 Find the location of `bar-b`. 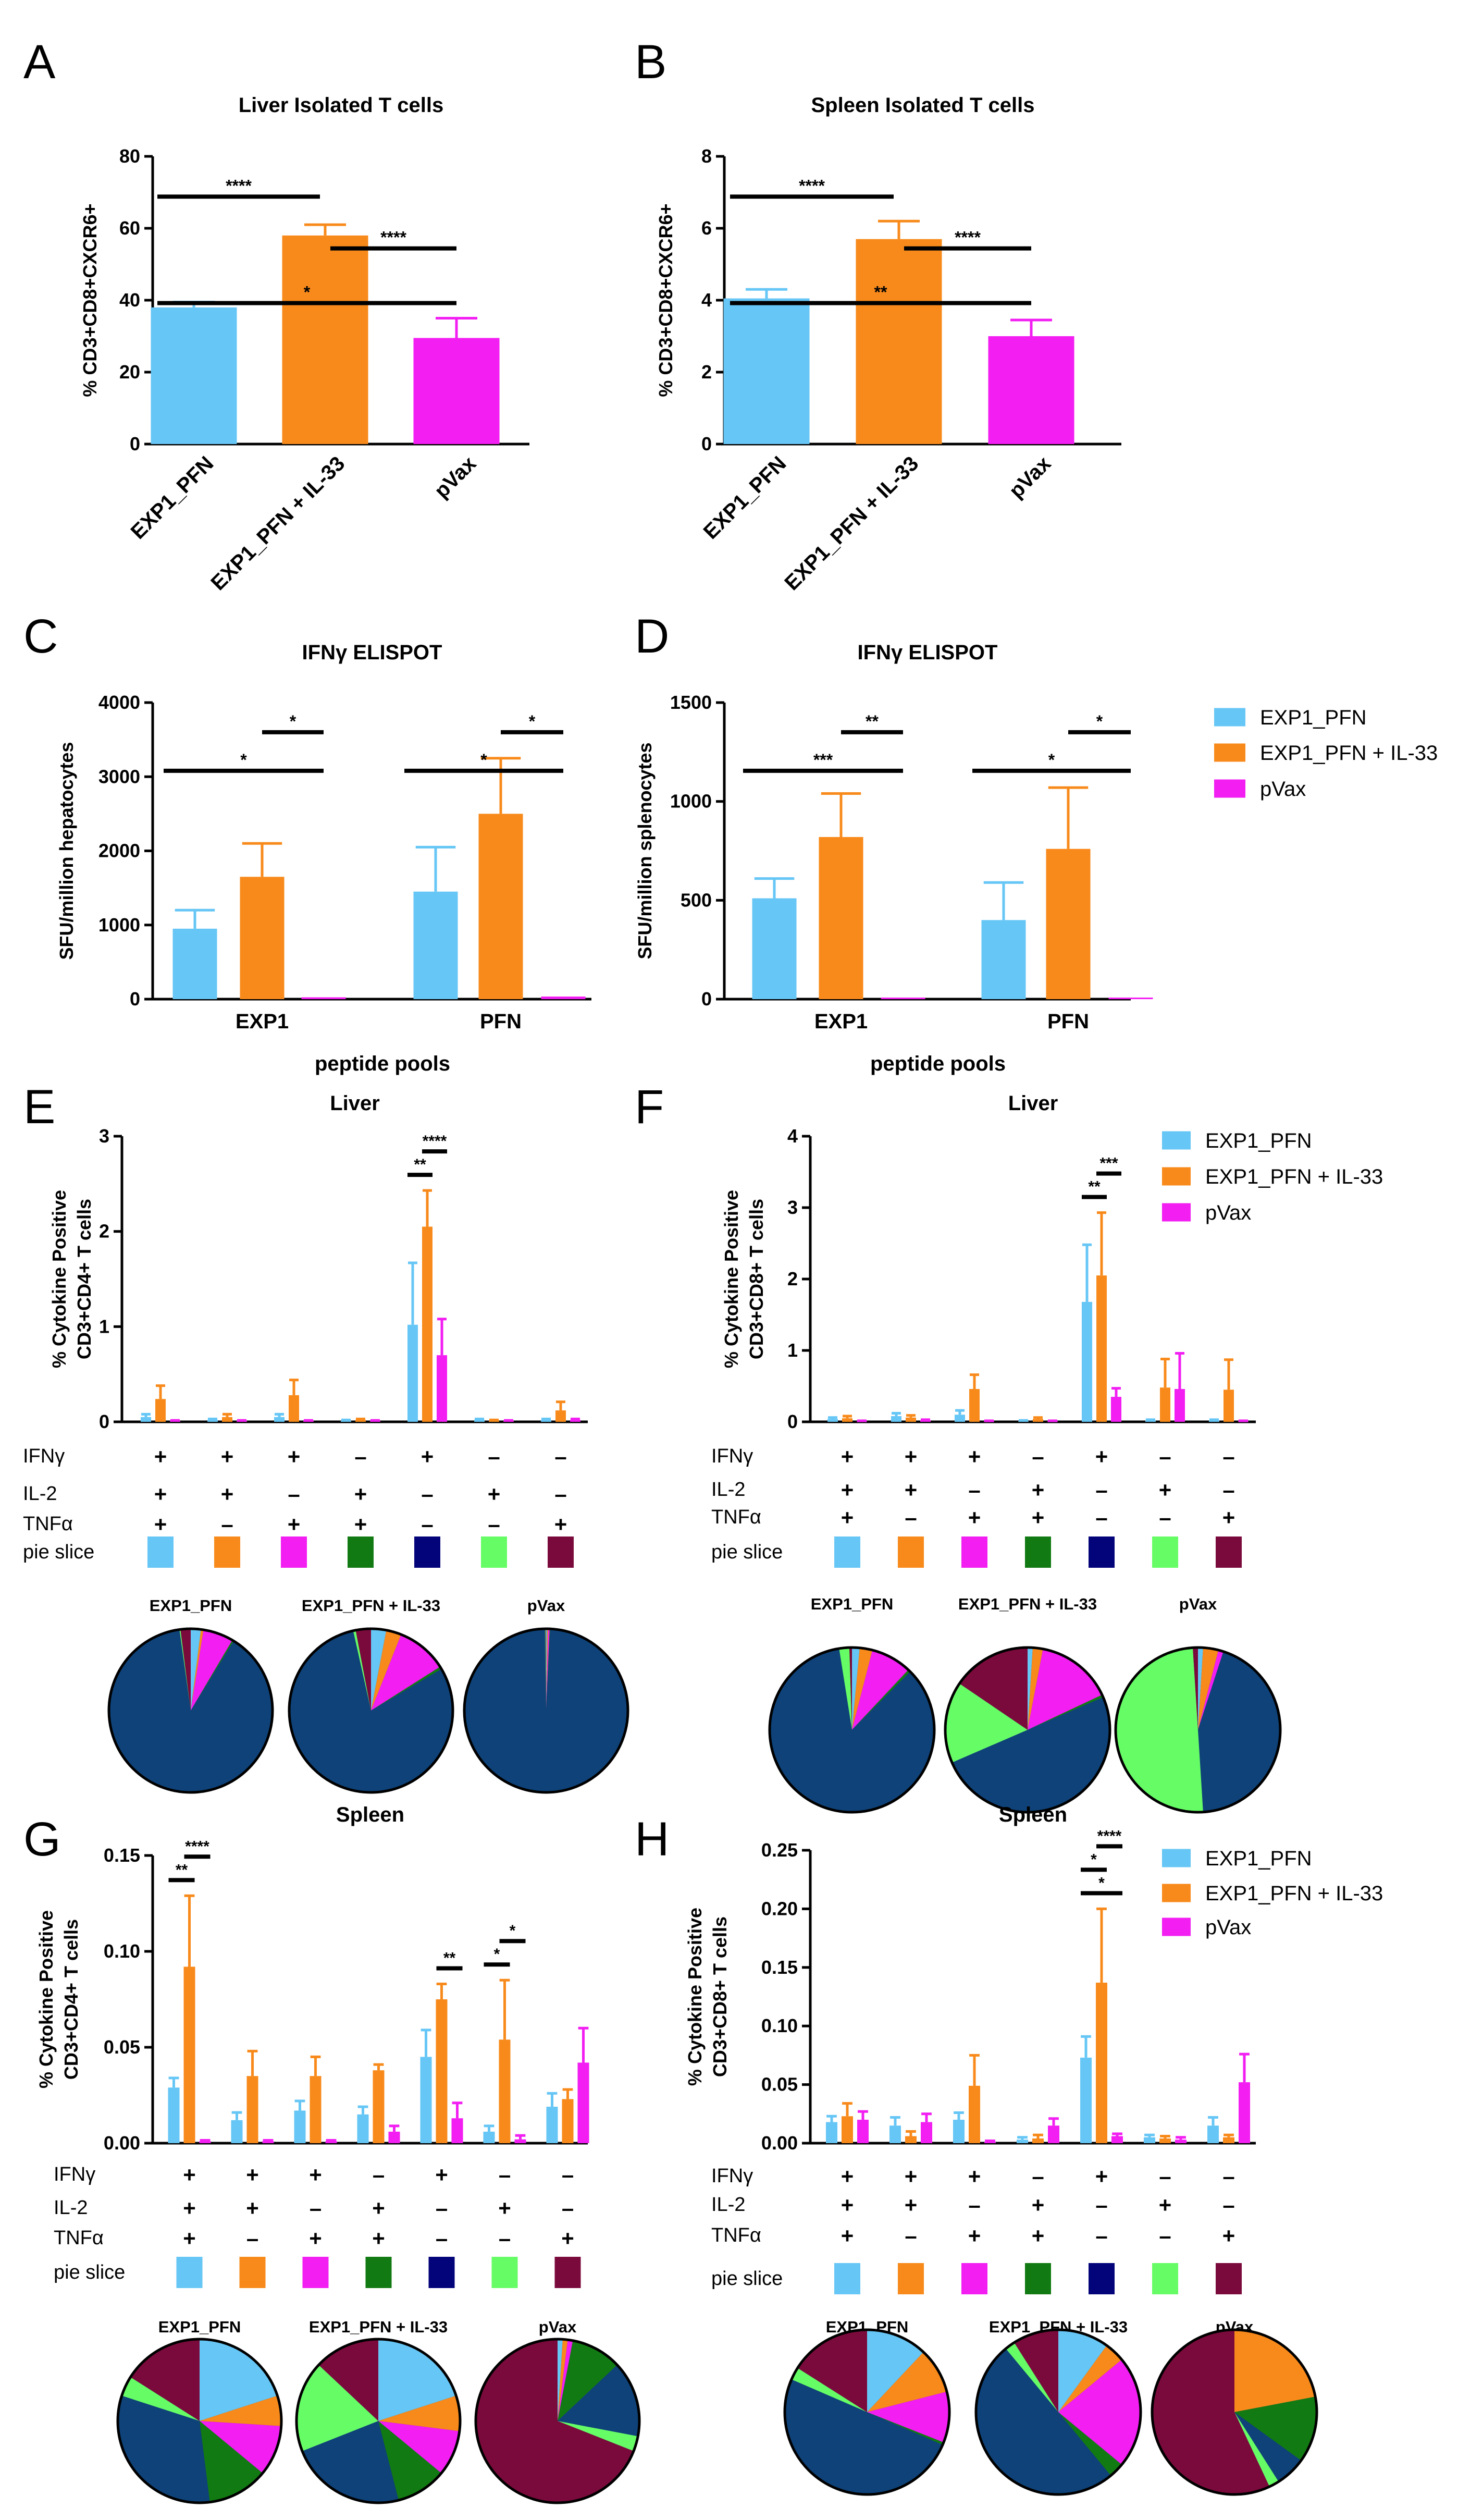

bar-b is located at coordinates (1031, 390).